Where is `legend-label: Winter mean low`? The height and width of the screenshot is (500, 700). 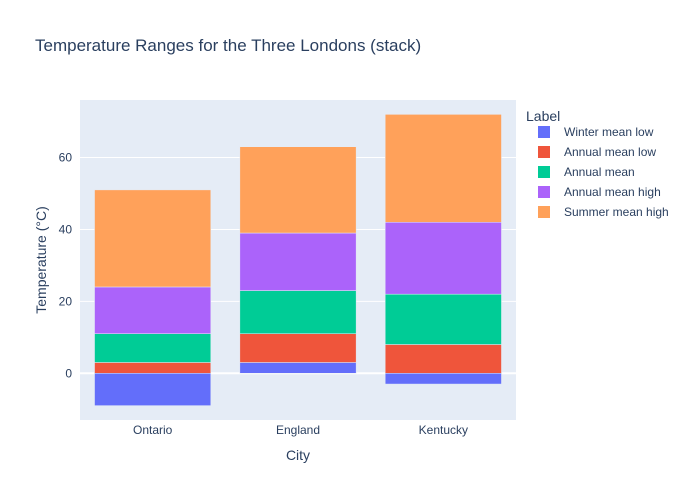 legend-label: Winter mean low is located at coordinates (609, 132).